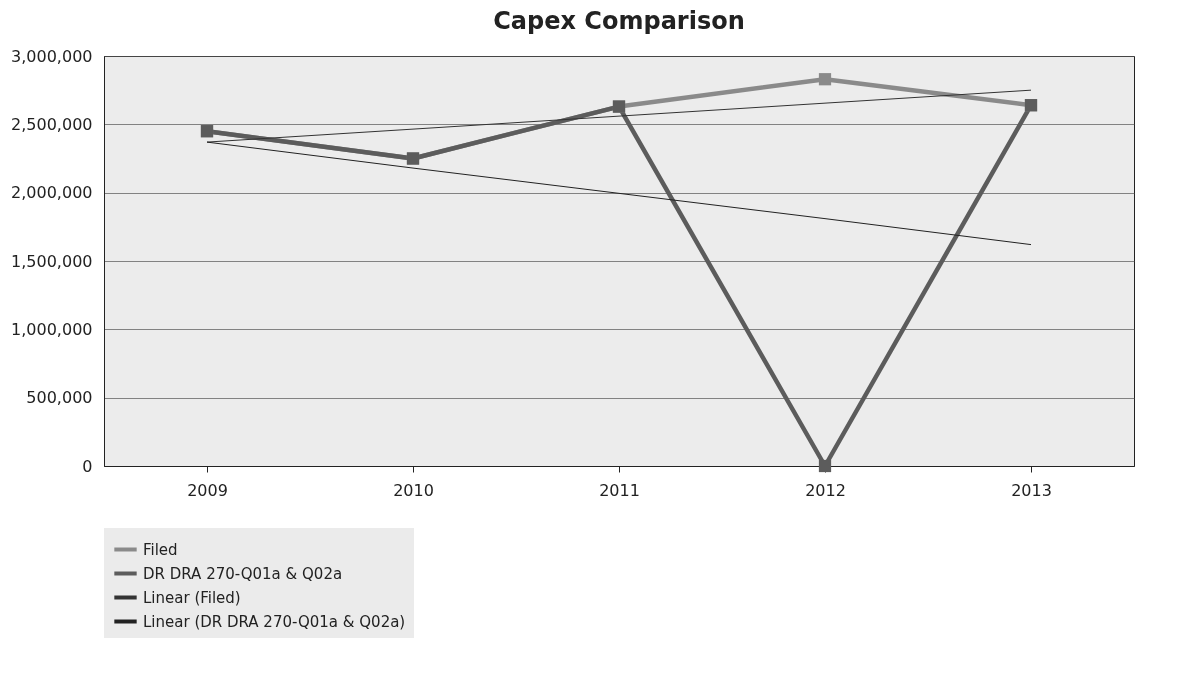 The height and width of the screenshot is (700, 1180). Describe the element at coordinates (52, 56) in the screenshot. I see `y-tick-label: 3,000,000` at that location.